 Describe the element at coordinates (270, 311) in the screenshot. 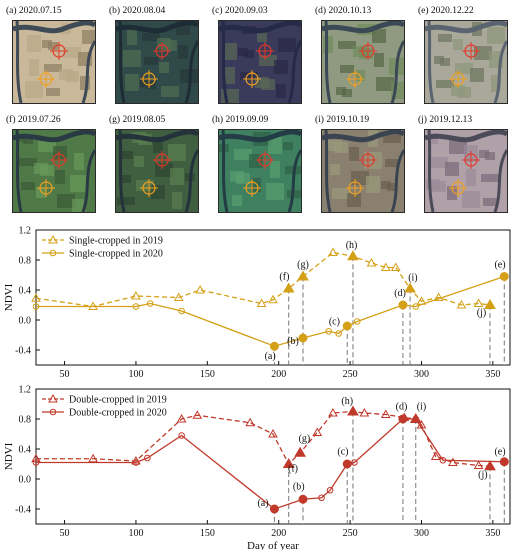

I see `series-line` at that location.